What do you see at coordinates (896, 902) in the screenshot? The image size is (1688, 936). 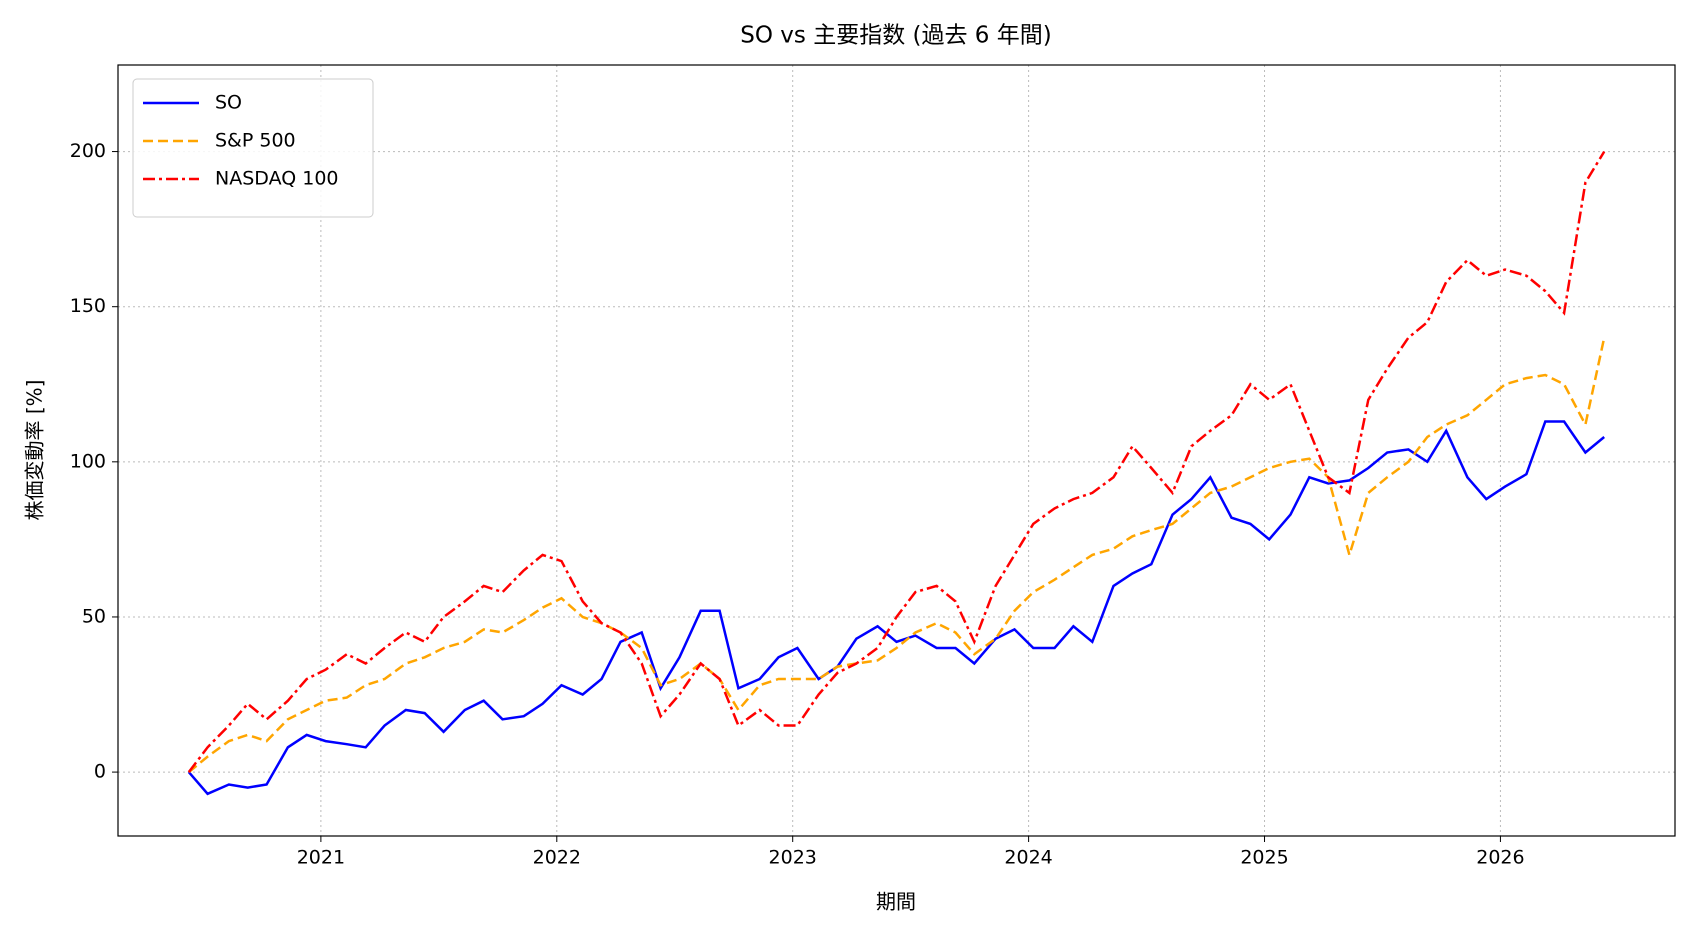 I see `x-axis-label: 期間` at bounding box center [896, 902].